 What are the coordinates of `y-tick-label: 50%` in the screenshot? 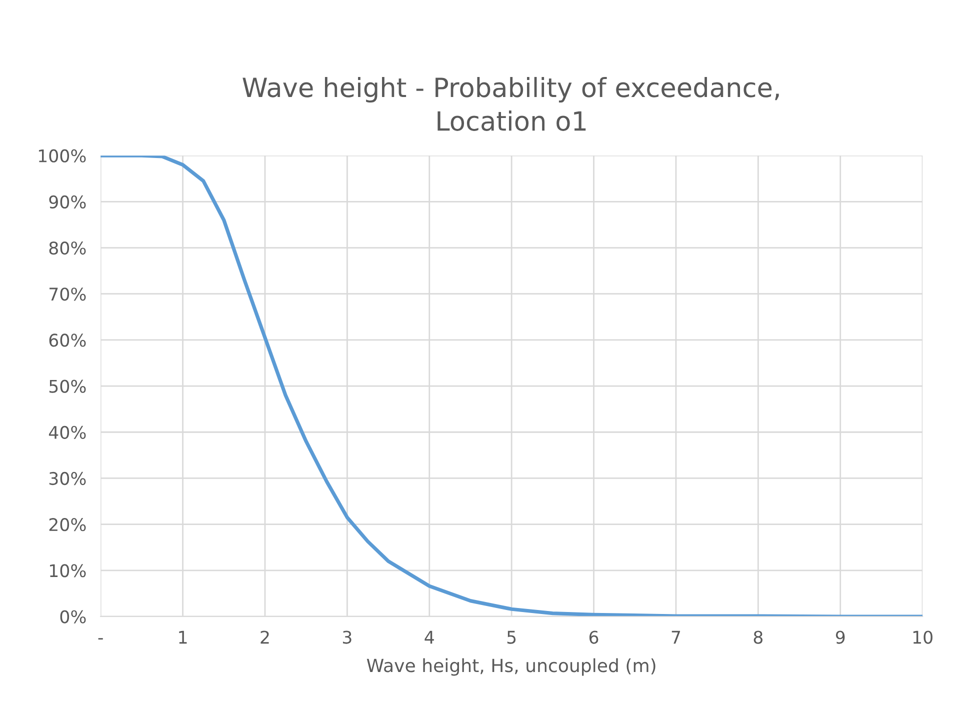 It's located at (67, 386).